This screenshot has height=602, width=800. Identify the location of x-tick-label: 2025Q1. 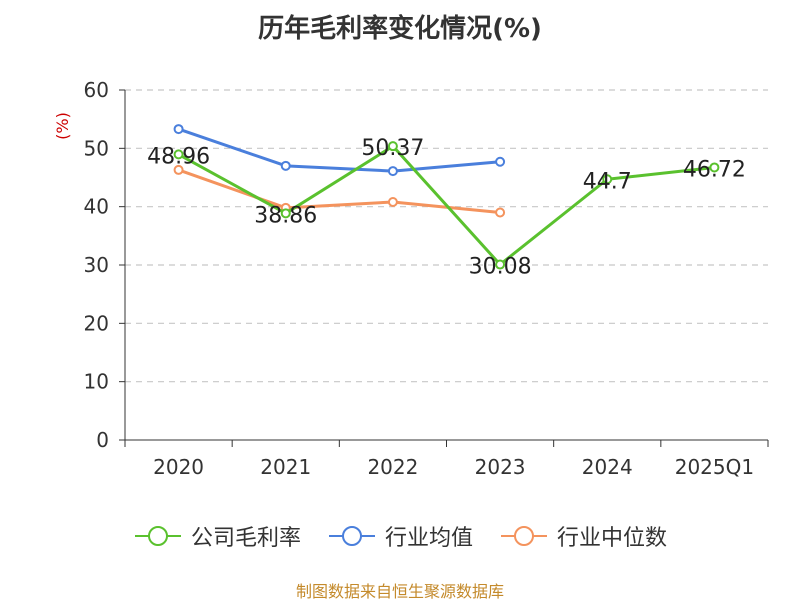
(714, 467).